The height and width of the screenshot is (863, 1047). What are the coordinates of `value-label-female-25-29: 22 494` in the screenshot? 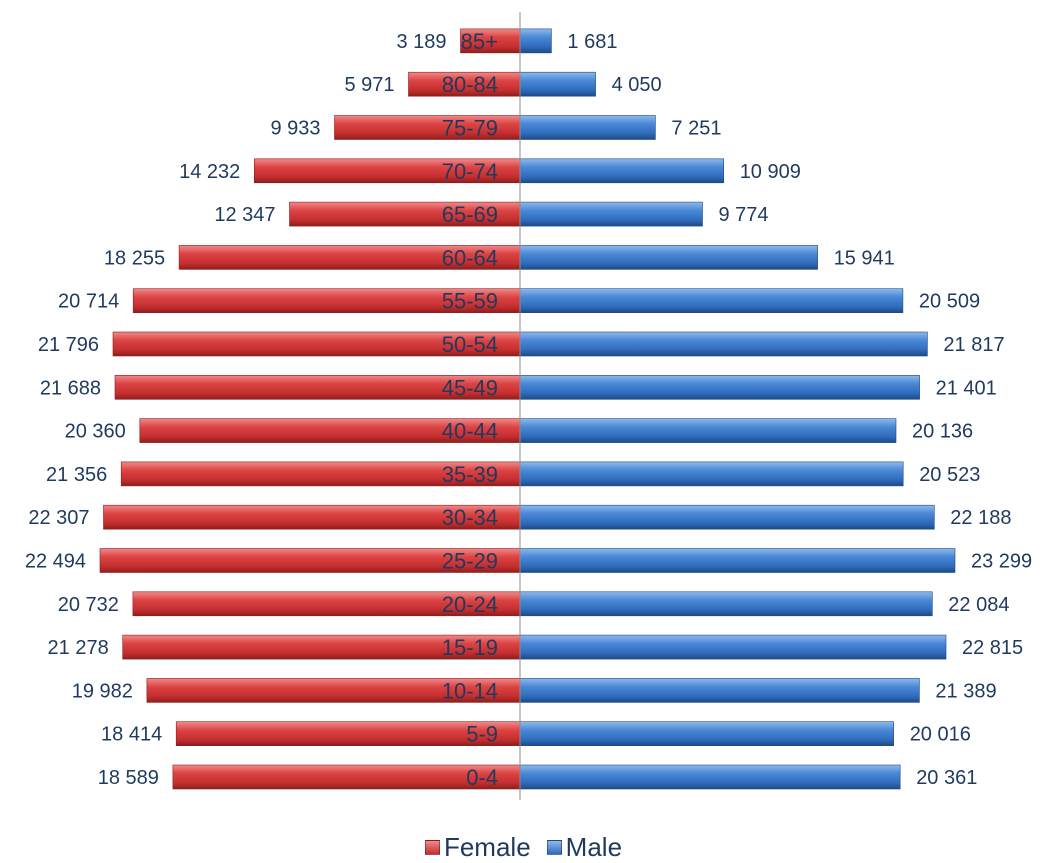 It's located at (55, 562).